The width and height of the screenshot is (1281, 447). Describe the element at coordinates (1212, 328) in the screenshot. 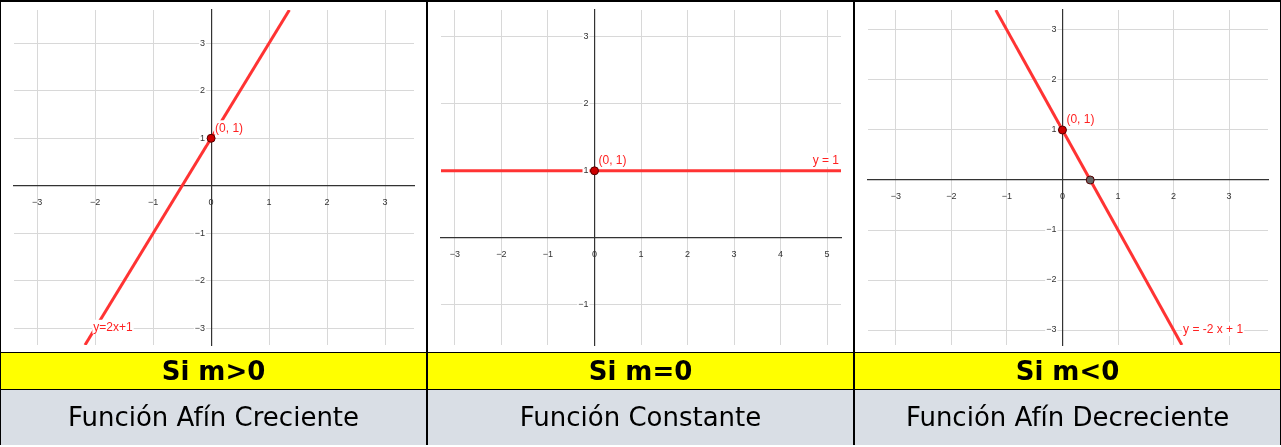

I see `annotation: y = -2 x + 1` at that location.